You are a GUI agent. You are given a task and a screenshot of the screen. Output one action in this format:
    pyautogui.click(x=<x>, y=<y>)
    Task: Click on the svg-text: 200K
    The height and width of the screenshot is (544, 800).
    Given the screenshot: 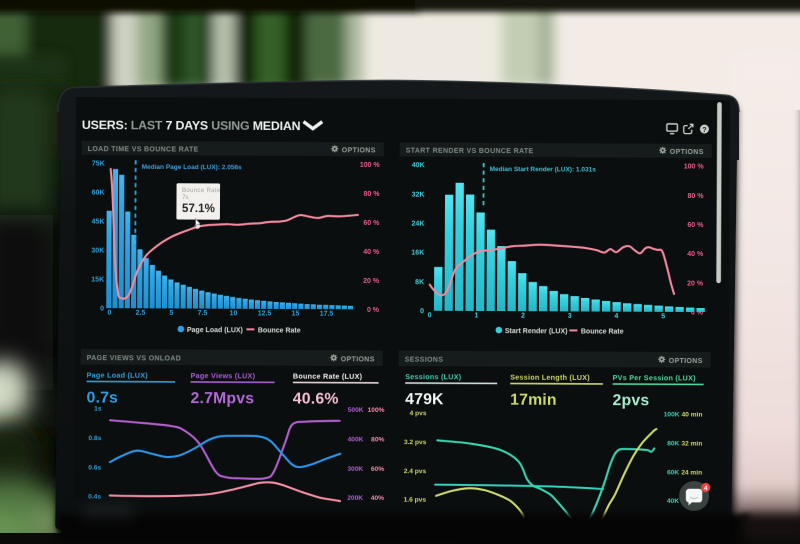 What is the action you would take?
    pyautogui.click(x=355, y=498)
    